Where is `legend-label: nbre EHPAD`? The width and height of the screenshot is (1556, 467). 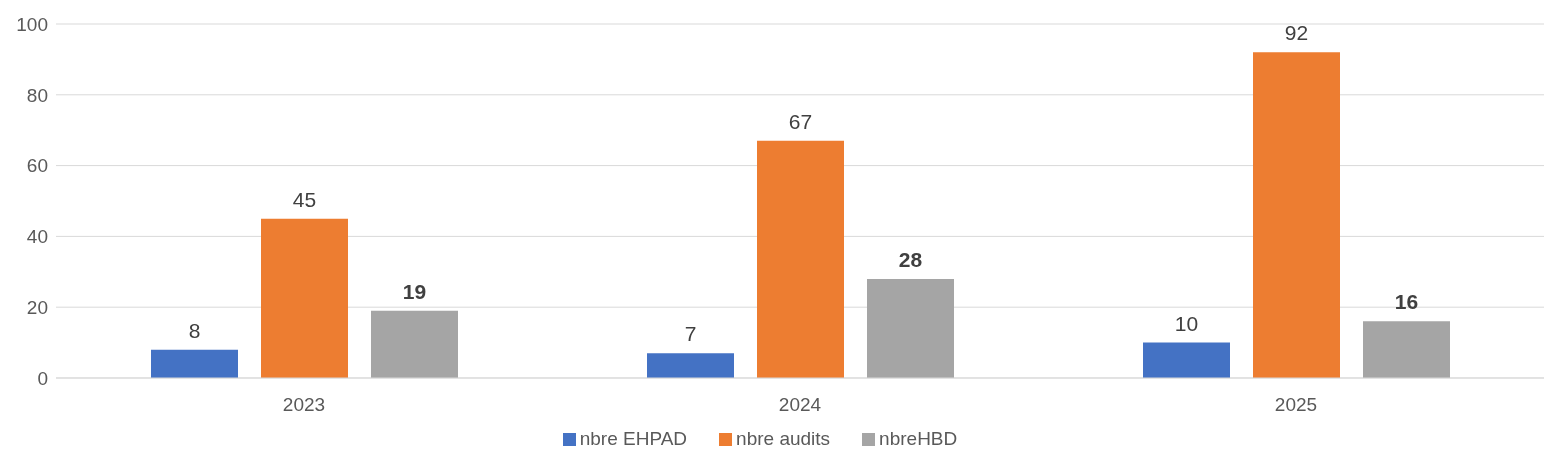
legend-label: nbre EHPAD is located at coordinates (633, 438).